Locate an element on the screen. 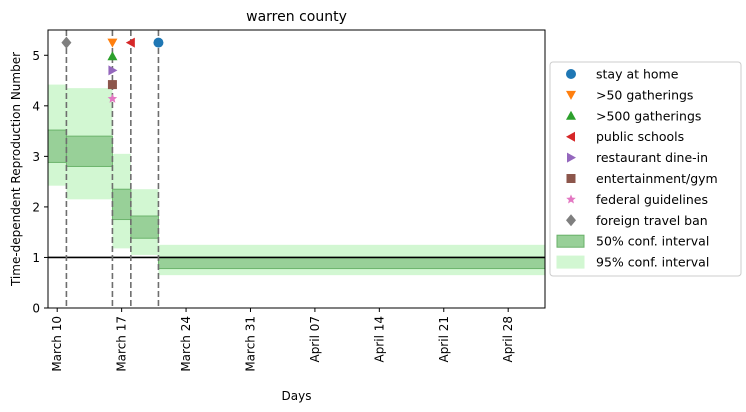 This screenshot has height=412, width=746. intervention-markers is located at coordinates (112, 69).